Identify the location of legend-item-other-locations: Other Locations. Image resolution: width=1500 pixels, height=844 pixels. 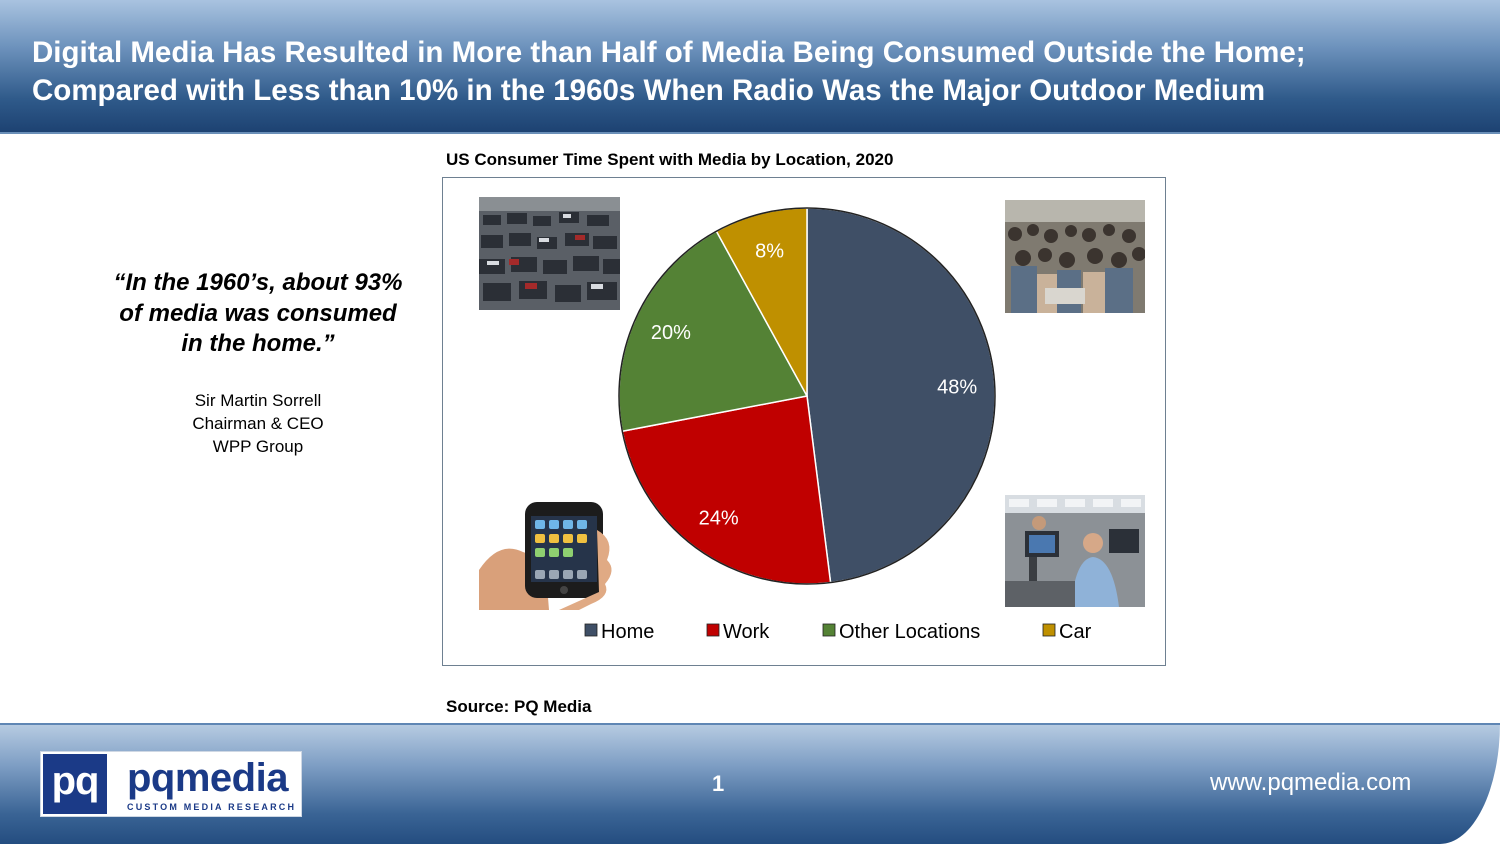
(901, 632).